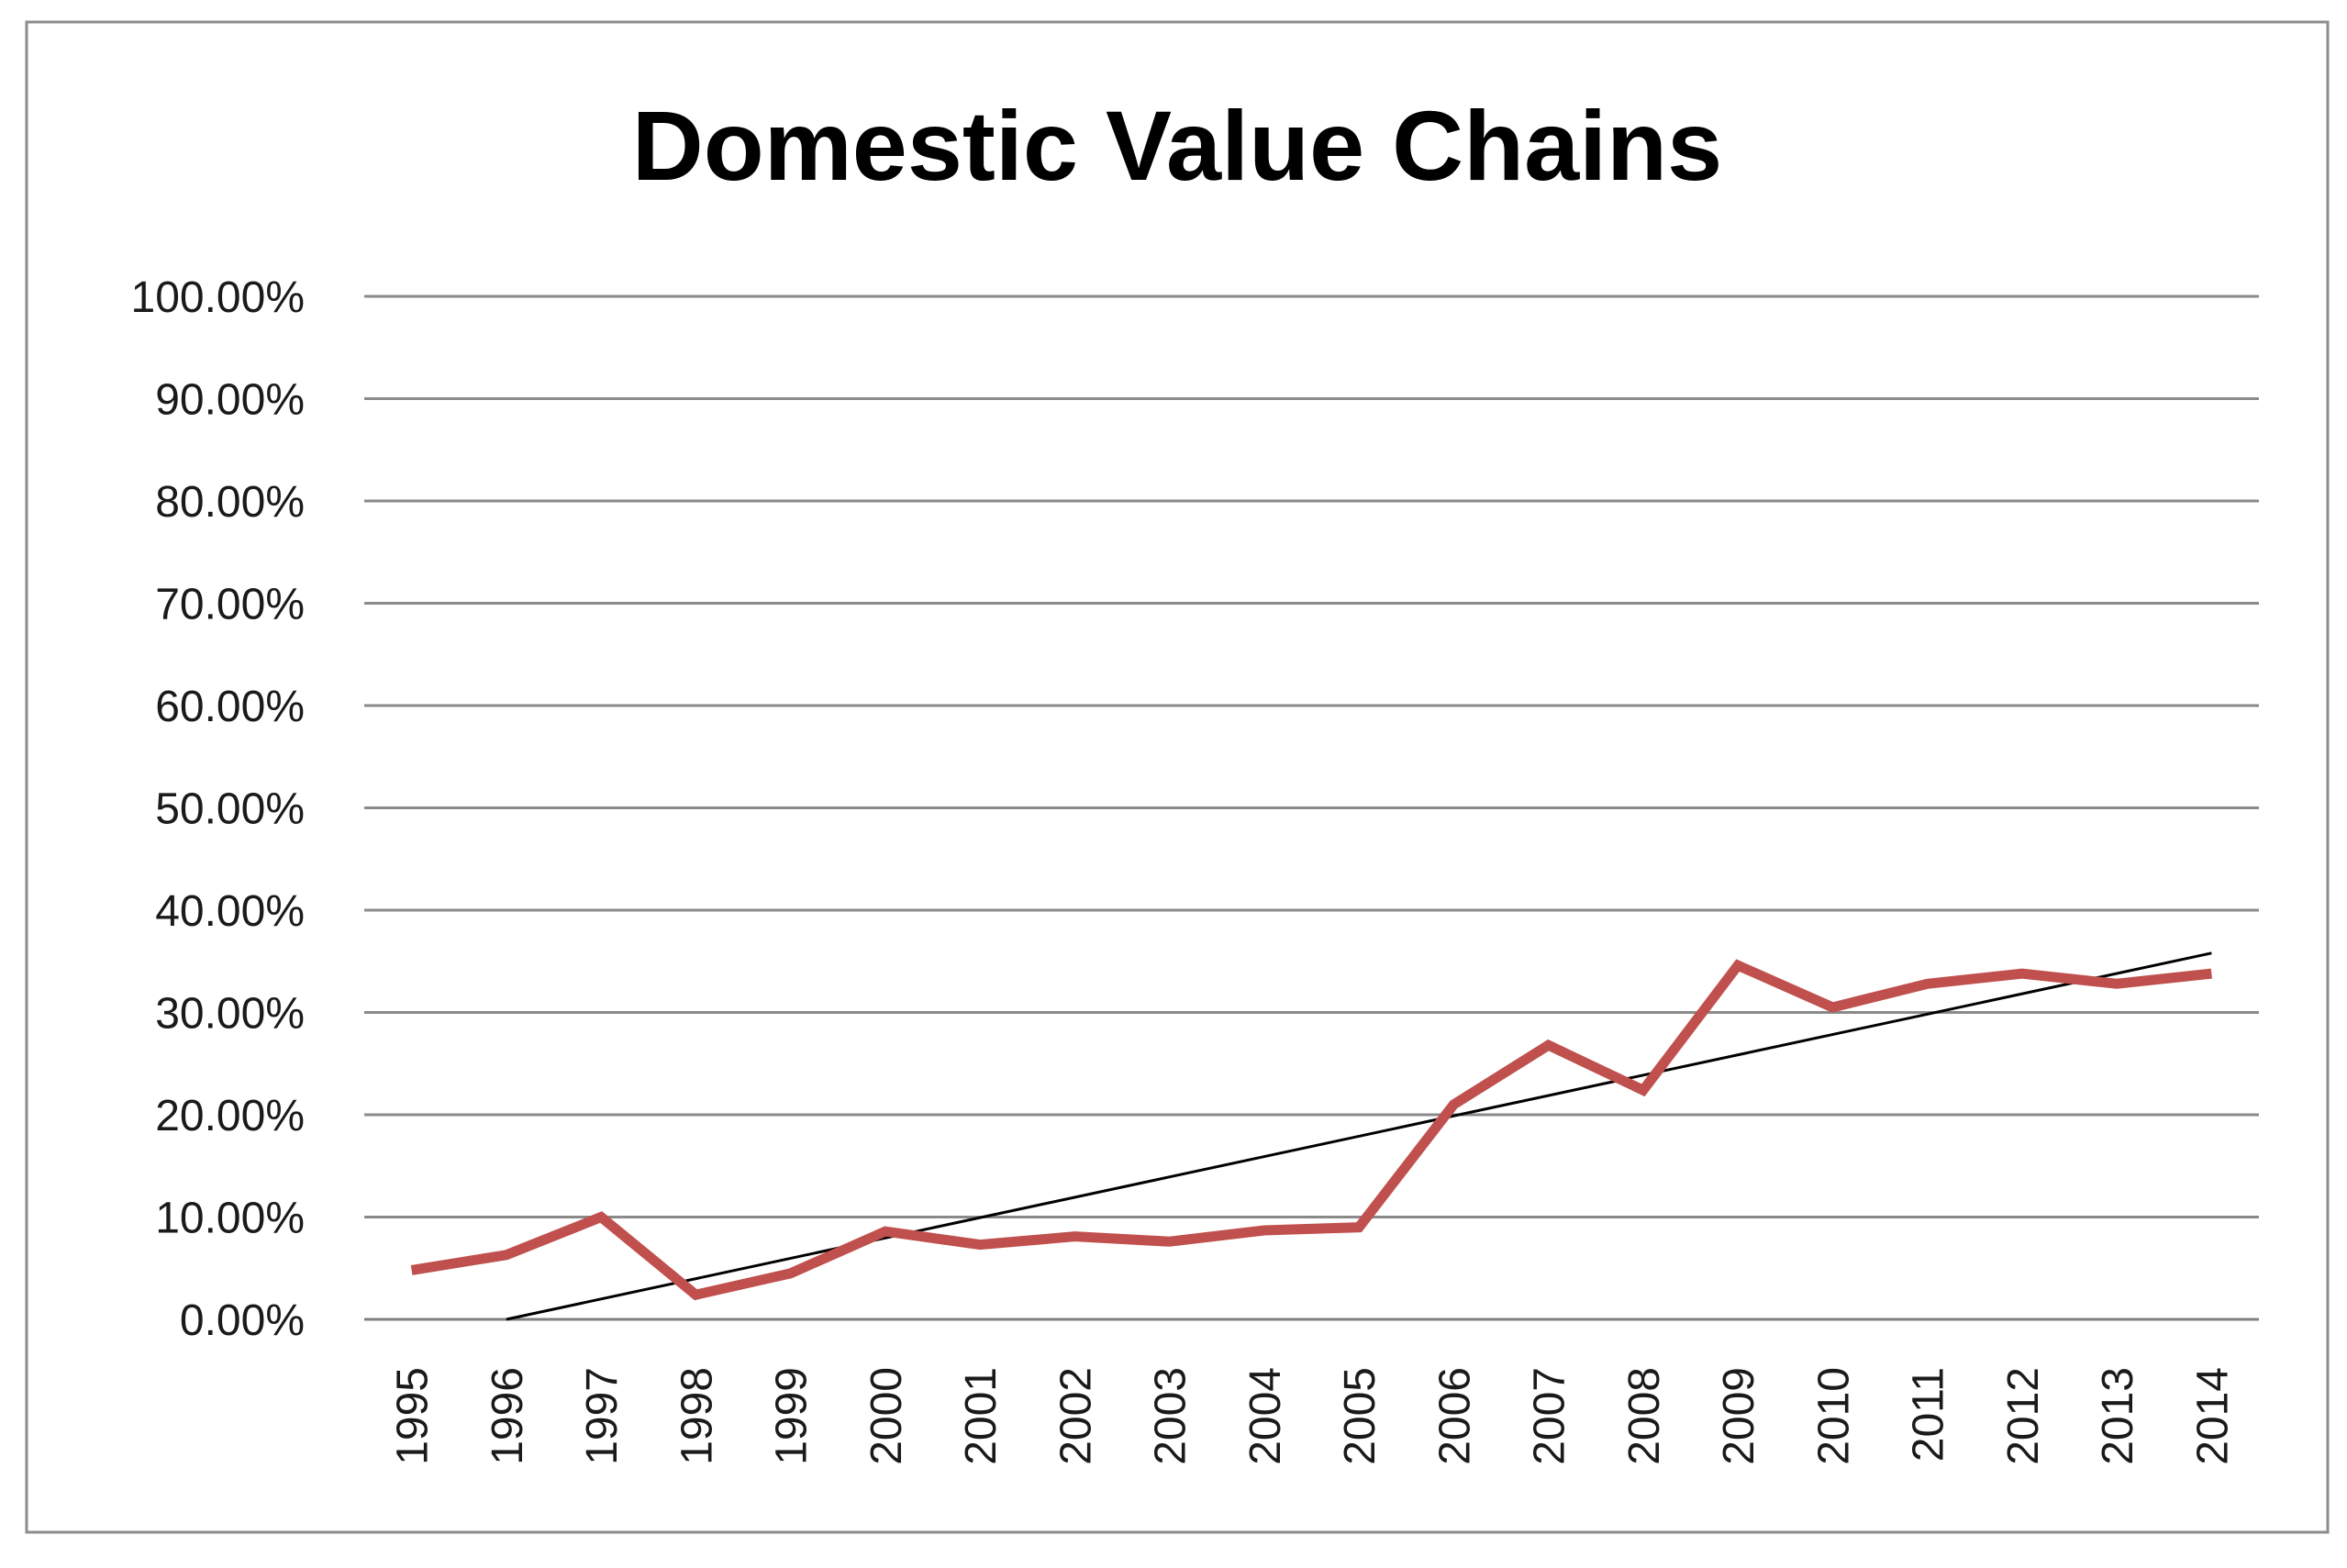 The image size is (2347, 1568). Describe the element at coordinates (1833, 1416) in the screenshot. I see `x-tick-label: 2010` at that location.